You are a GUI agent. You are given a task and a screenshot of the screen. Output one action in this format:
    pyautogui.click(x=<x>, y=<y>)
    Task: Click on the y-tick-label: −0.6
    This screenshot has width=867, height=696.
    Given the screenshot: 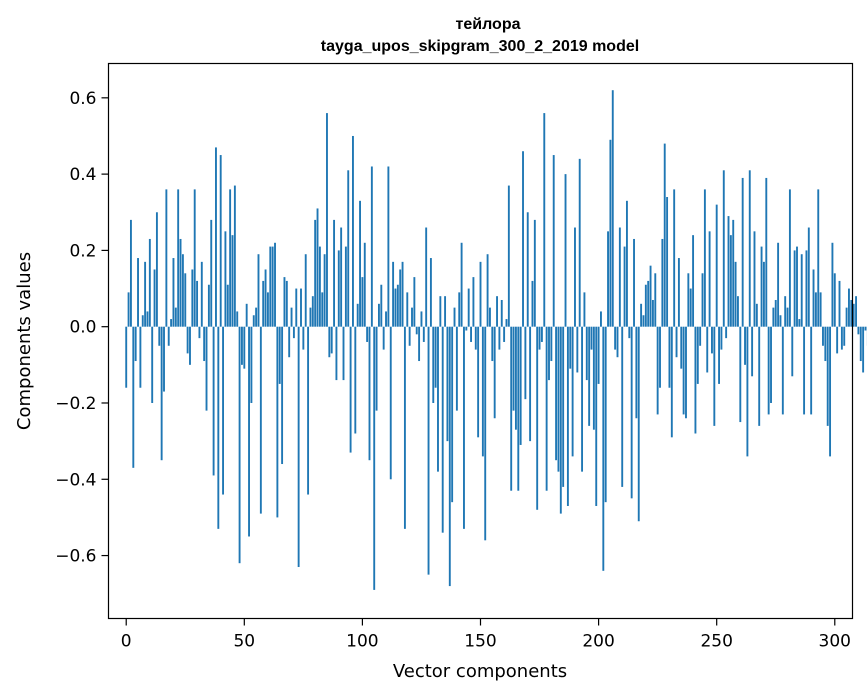 What is the action you would take?
    pyautogui.click(x=75, y=557)
    